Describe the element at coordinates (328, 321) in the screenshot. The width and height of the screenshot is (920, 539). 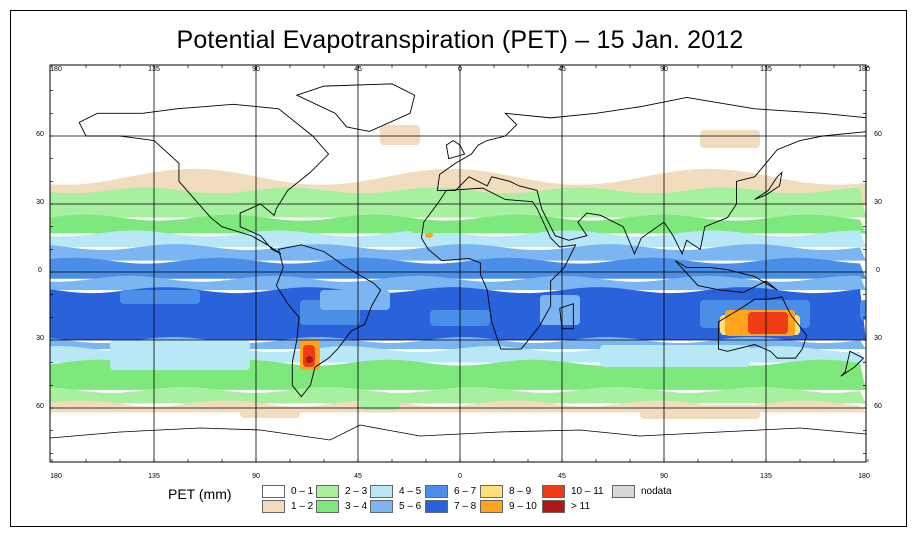
I see `outline-south-america` at that location.